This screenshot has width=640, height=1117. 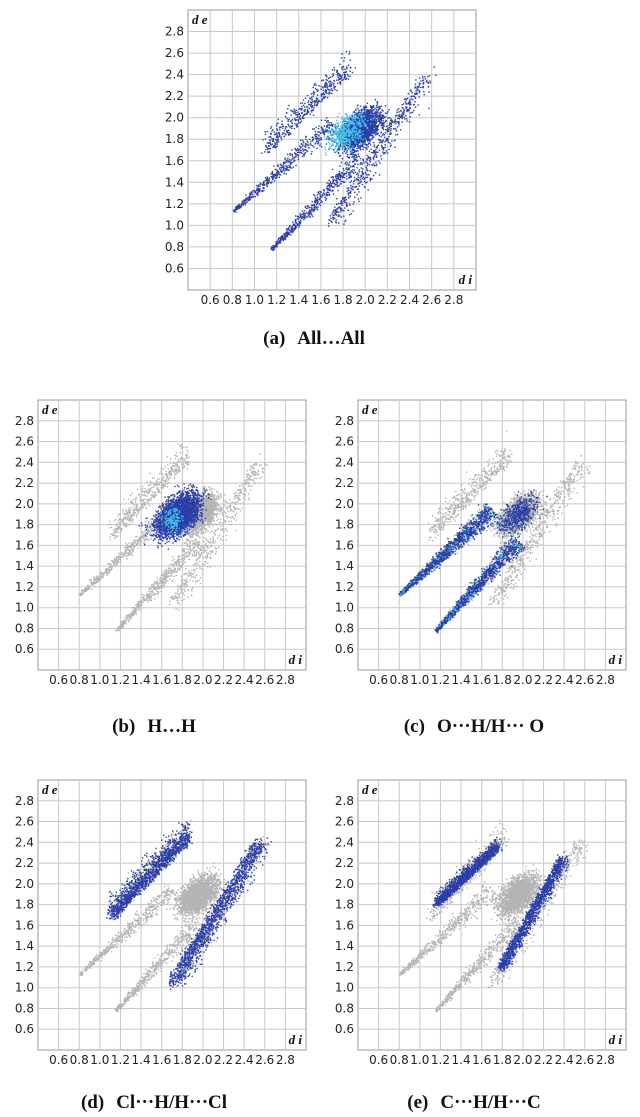 I want to click on caption-a-label: (a), so click(x=274, y=338).